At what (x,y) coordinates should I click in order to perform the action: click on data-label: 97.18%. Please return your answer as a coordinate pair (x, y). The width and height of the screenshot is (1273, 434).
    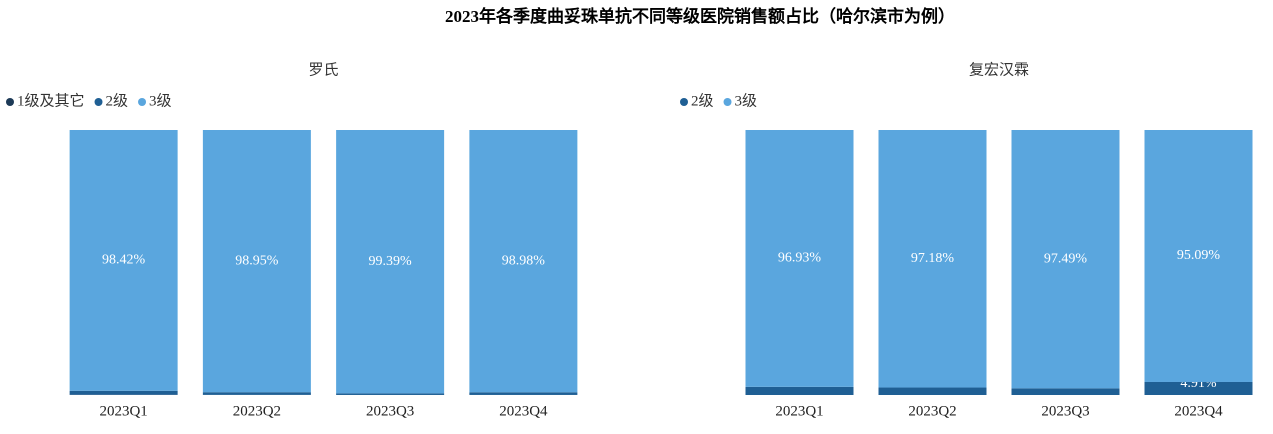
    Looking at the image, I should click on (933, 258).